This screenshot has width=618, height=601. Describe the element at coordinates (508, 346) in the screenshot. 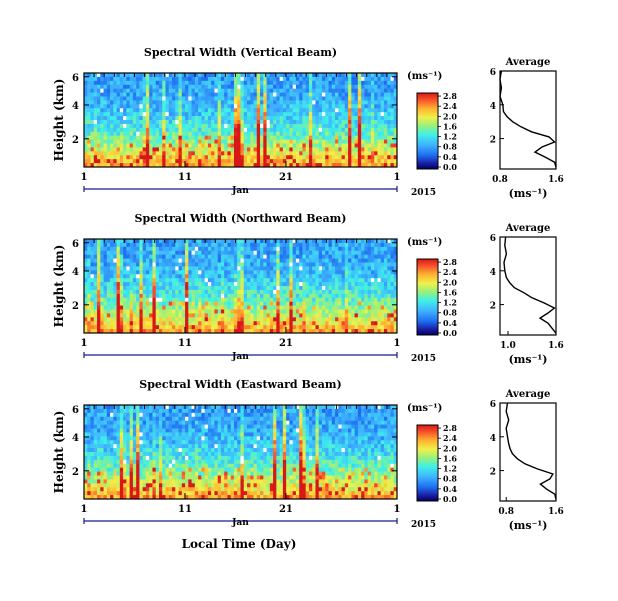

I see `average-x-tick-label: 1.0` at that location.